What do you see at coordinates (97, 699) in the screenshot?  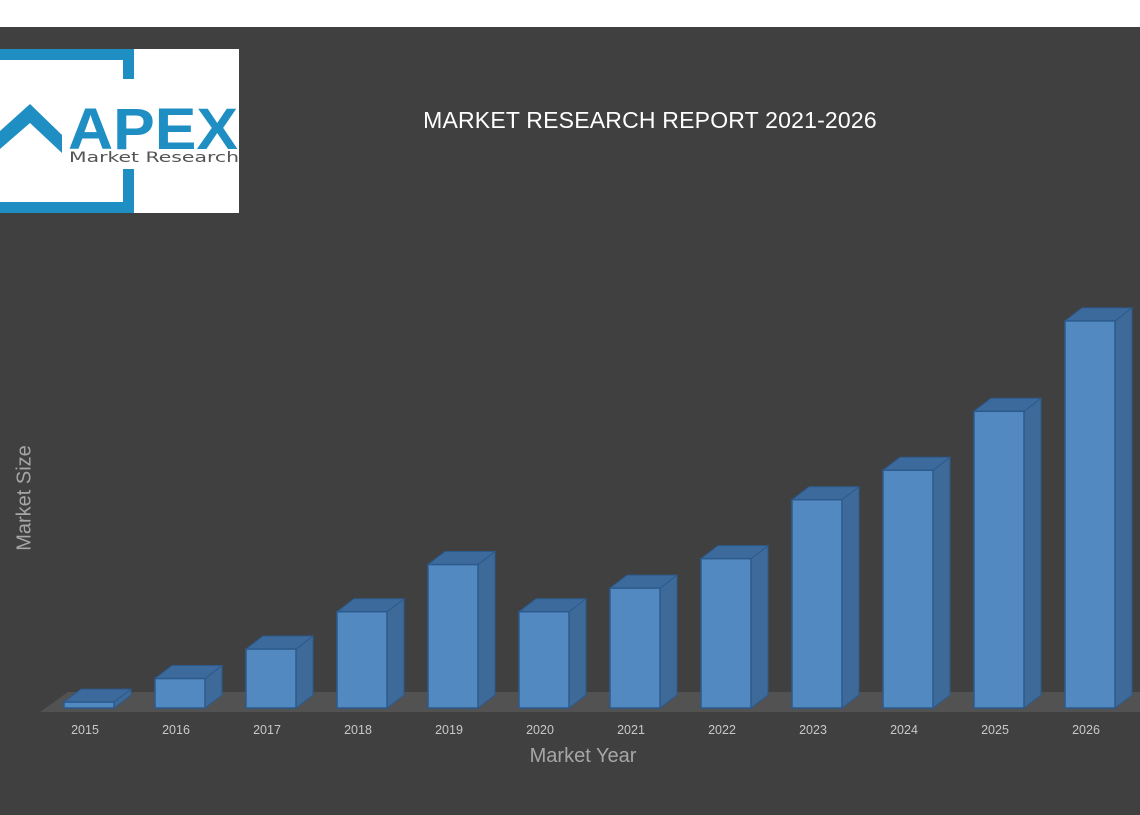 I see `bar-2015` at bounding box center [97, 699].